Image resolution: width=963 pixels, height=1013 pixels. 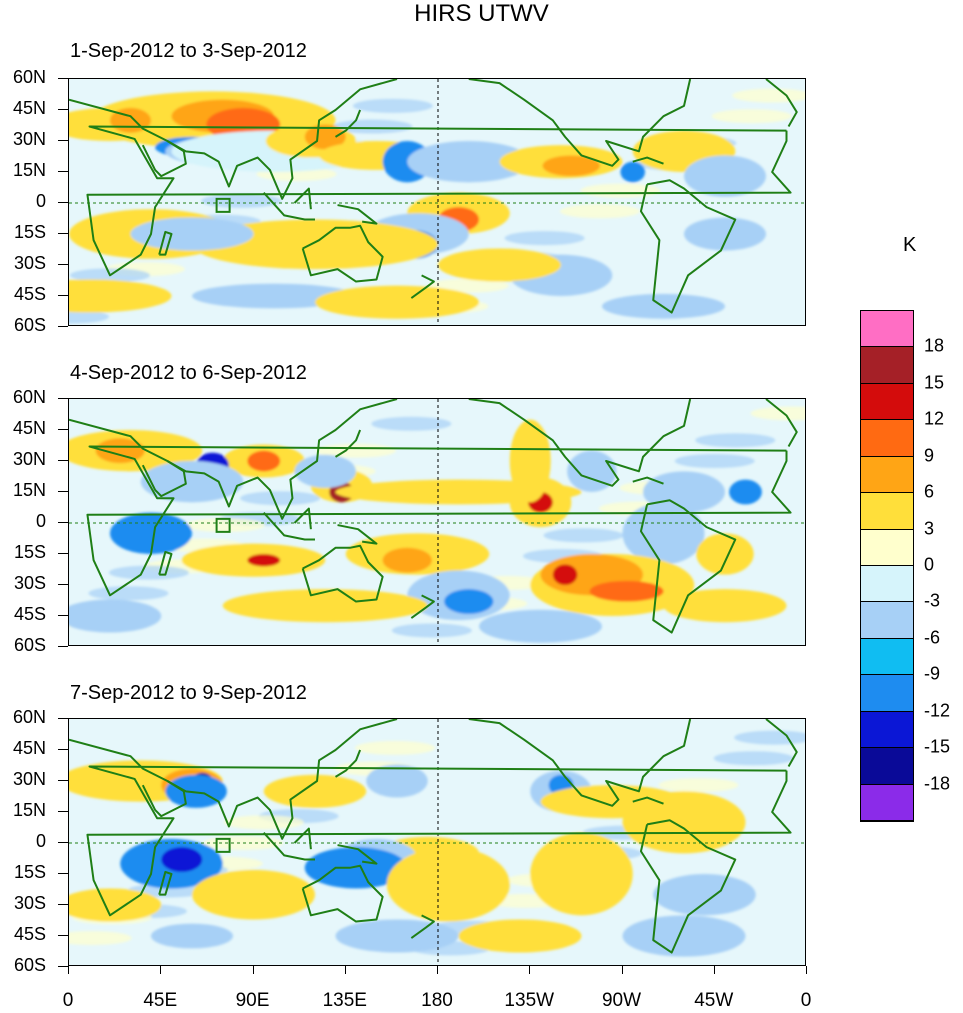 I want to click on colorbar-label: 9, so click(x=929, y=455).